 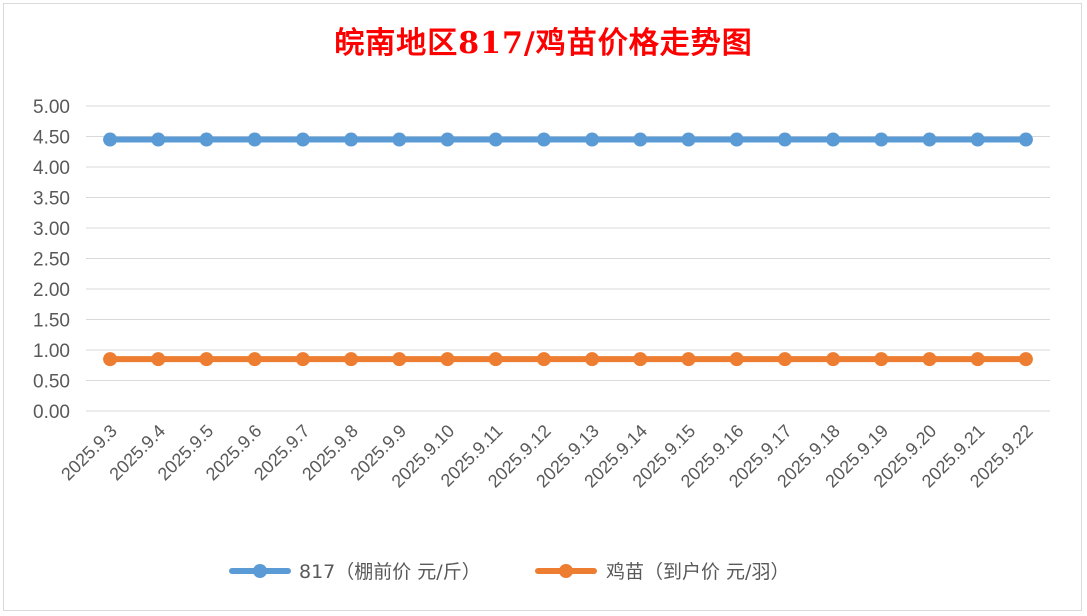 What do you see at coordinates (697, 572) in the screenshot?
I see `legend-label: 鸡苗（到户价 元/羽）` at bounding box center [697, 572].